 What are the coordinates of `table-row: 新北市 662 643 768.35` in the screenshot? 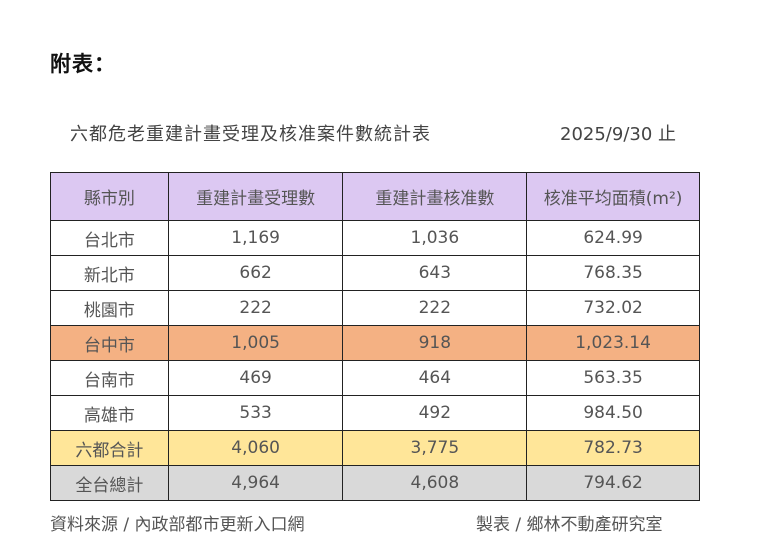 It's located at (375, 273).